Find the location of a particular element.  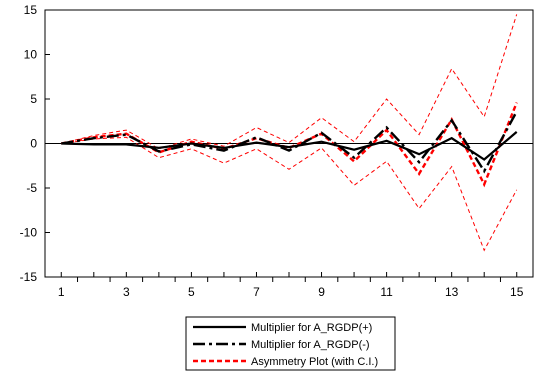

x-tick-label: 15 is located at coordinates (517, 292).